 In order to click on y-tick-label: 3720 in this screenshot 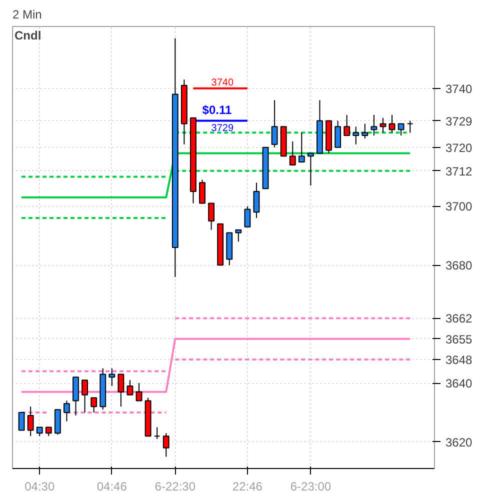, I will do `click(459, 147)`.